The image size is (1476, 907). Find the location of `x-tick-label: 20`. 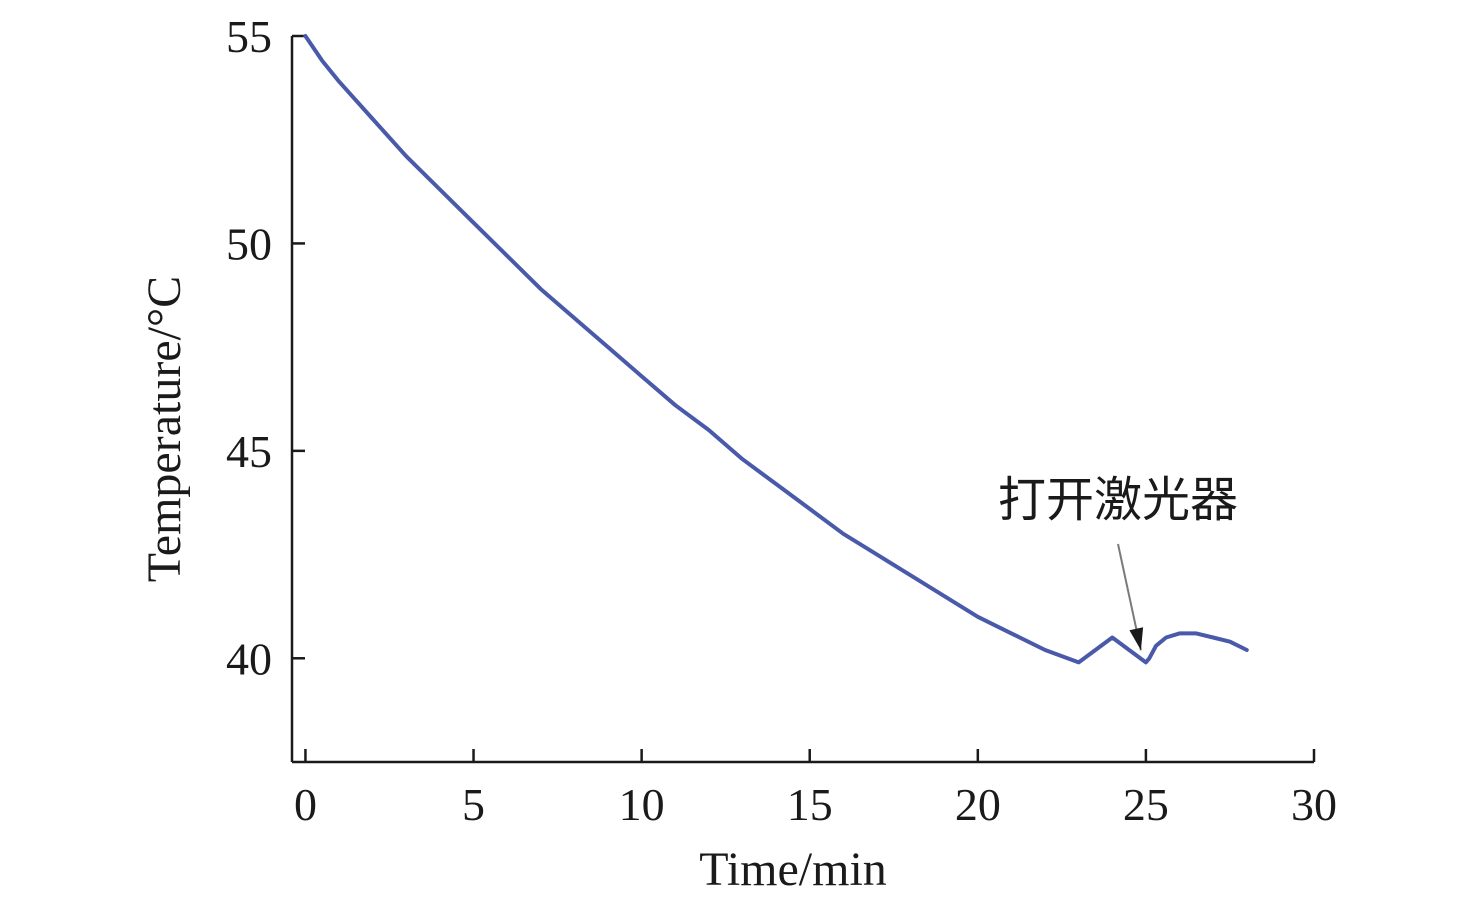

x-tick-label: 20 is located at coordinates (978, 804).